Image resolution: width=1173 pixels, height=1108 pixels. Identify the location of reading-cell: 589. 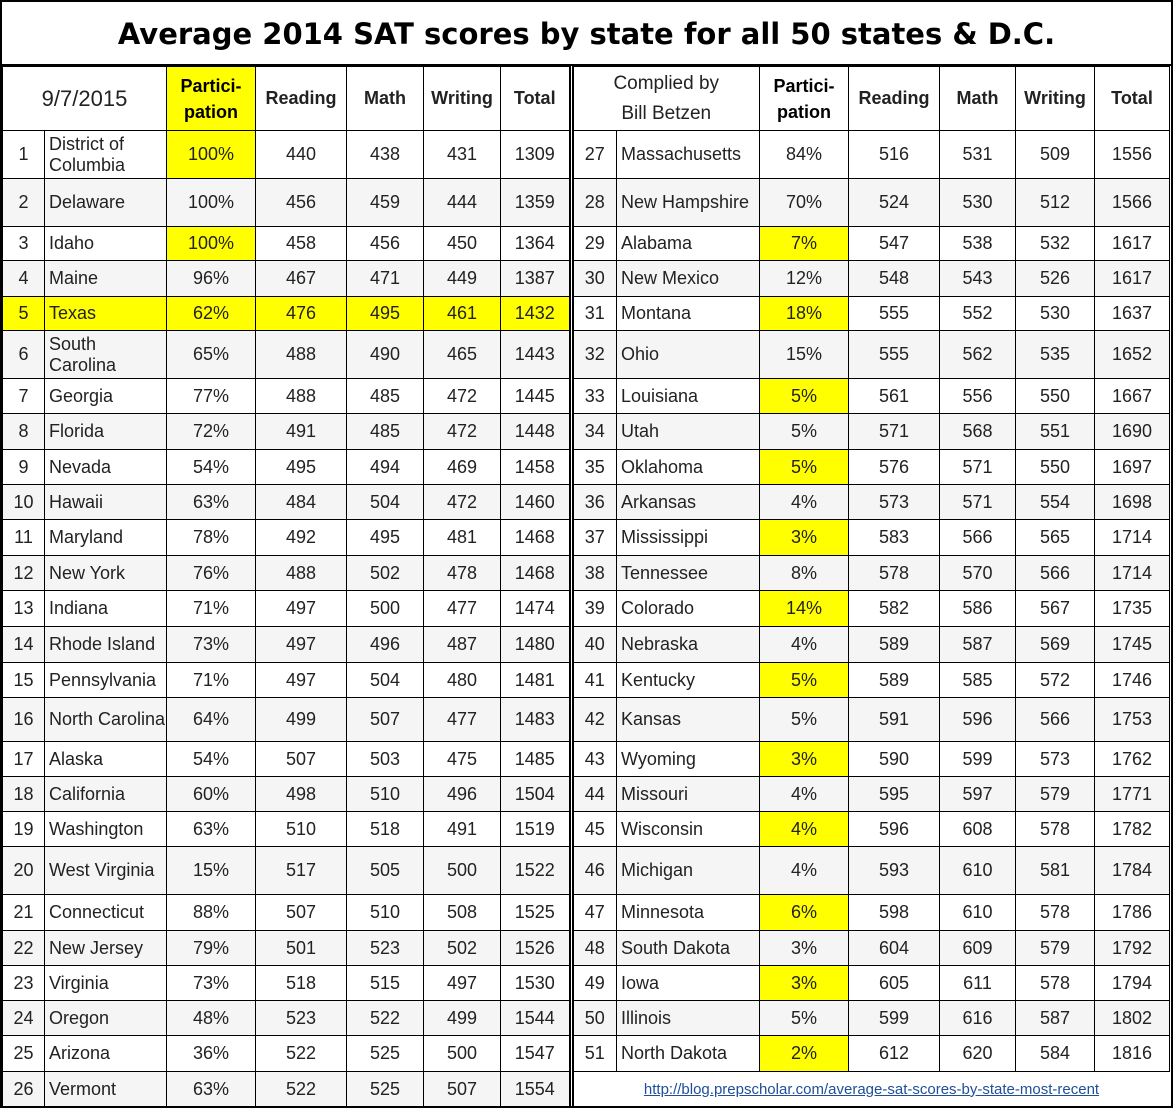
(894, 644).